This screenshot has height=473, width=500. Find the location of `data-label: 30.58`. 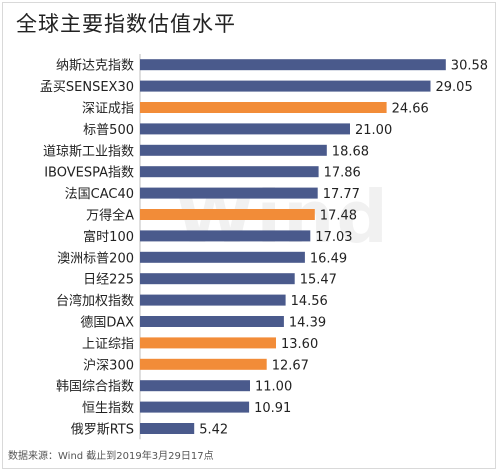

data-label: 30.58 is located at coordinates (469, 66).